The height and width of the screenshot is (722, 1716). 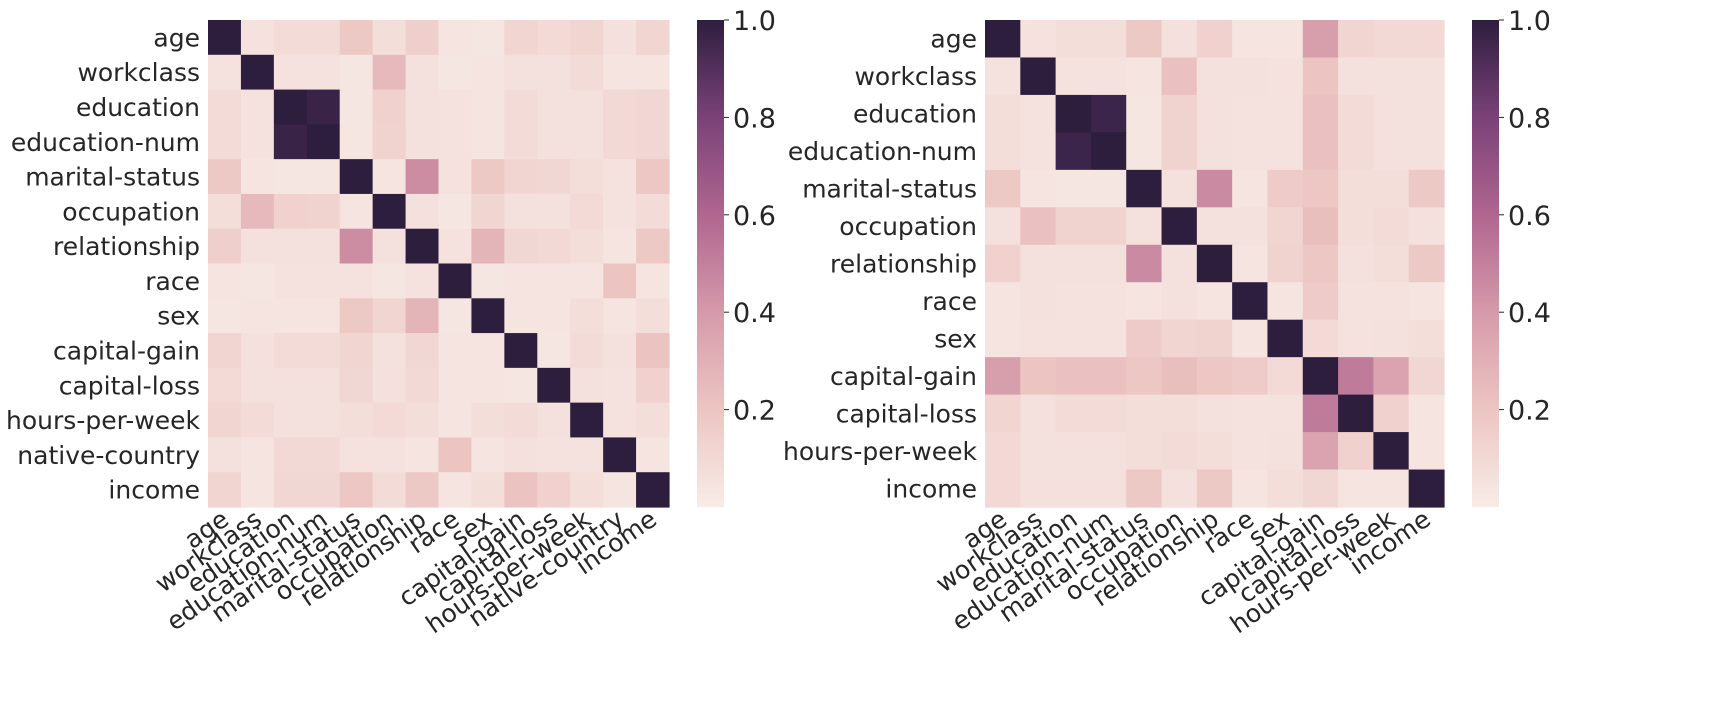 What do you see at coordinates (1391, 263) in the screenshot?
I see `heatmap-cell-relationship-x-hours-per-week` at bounding box center [1391, 263].